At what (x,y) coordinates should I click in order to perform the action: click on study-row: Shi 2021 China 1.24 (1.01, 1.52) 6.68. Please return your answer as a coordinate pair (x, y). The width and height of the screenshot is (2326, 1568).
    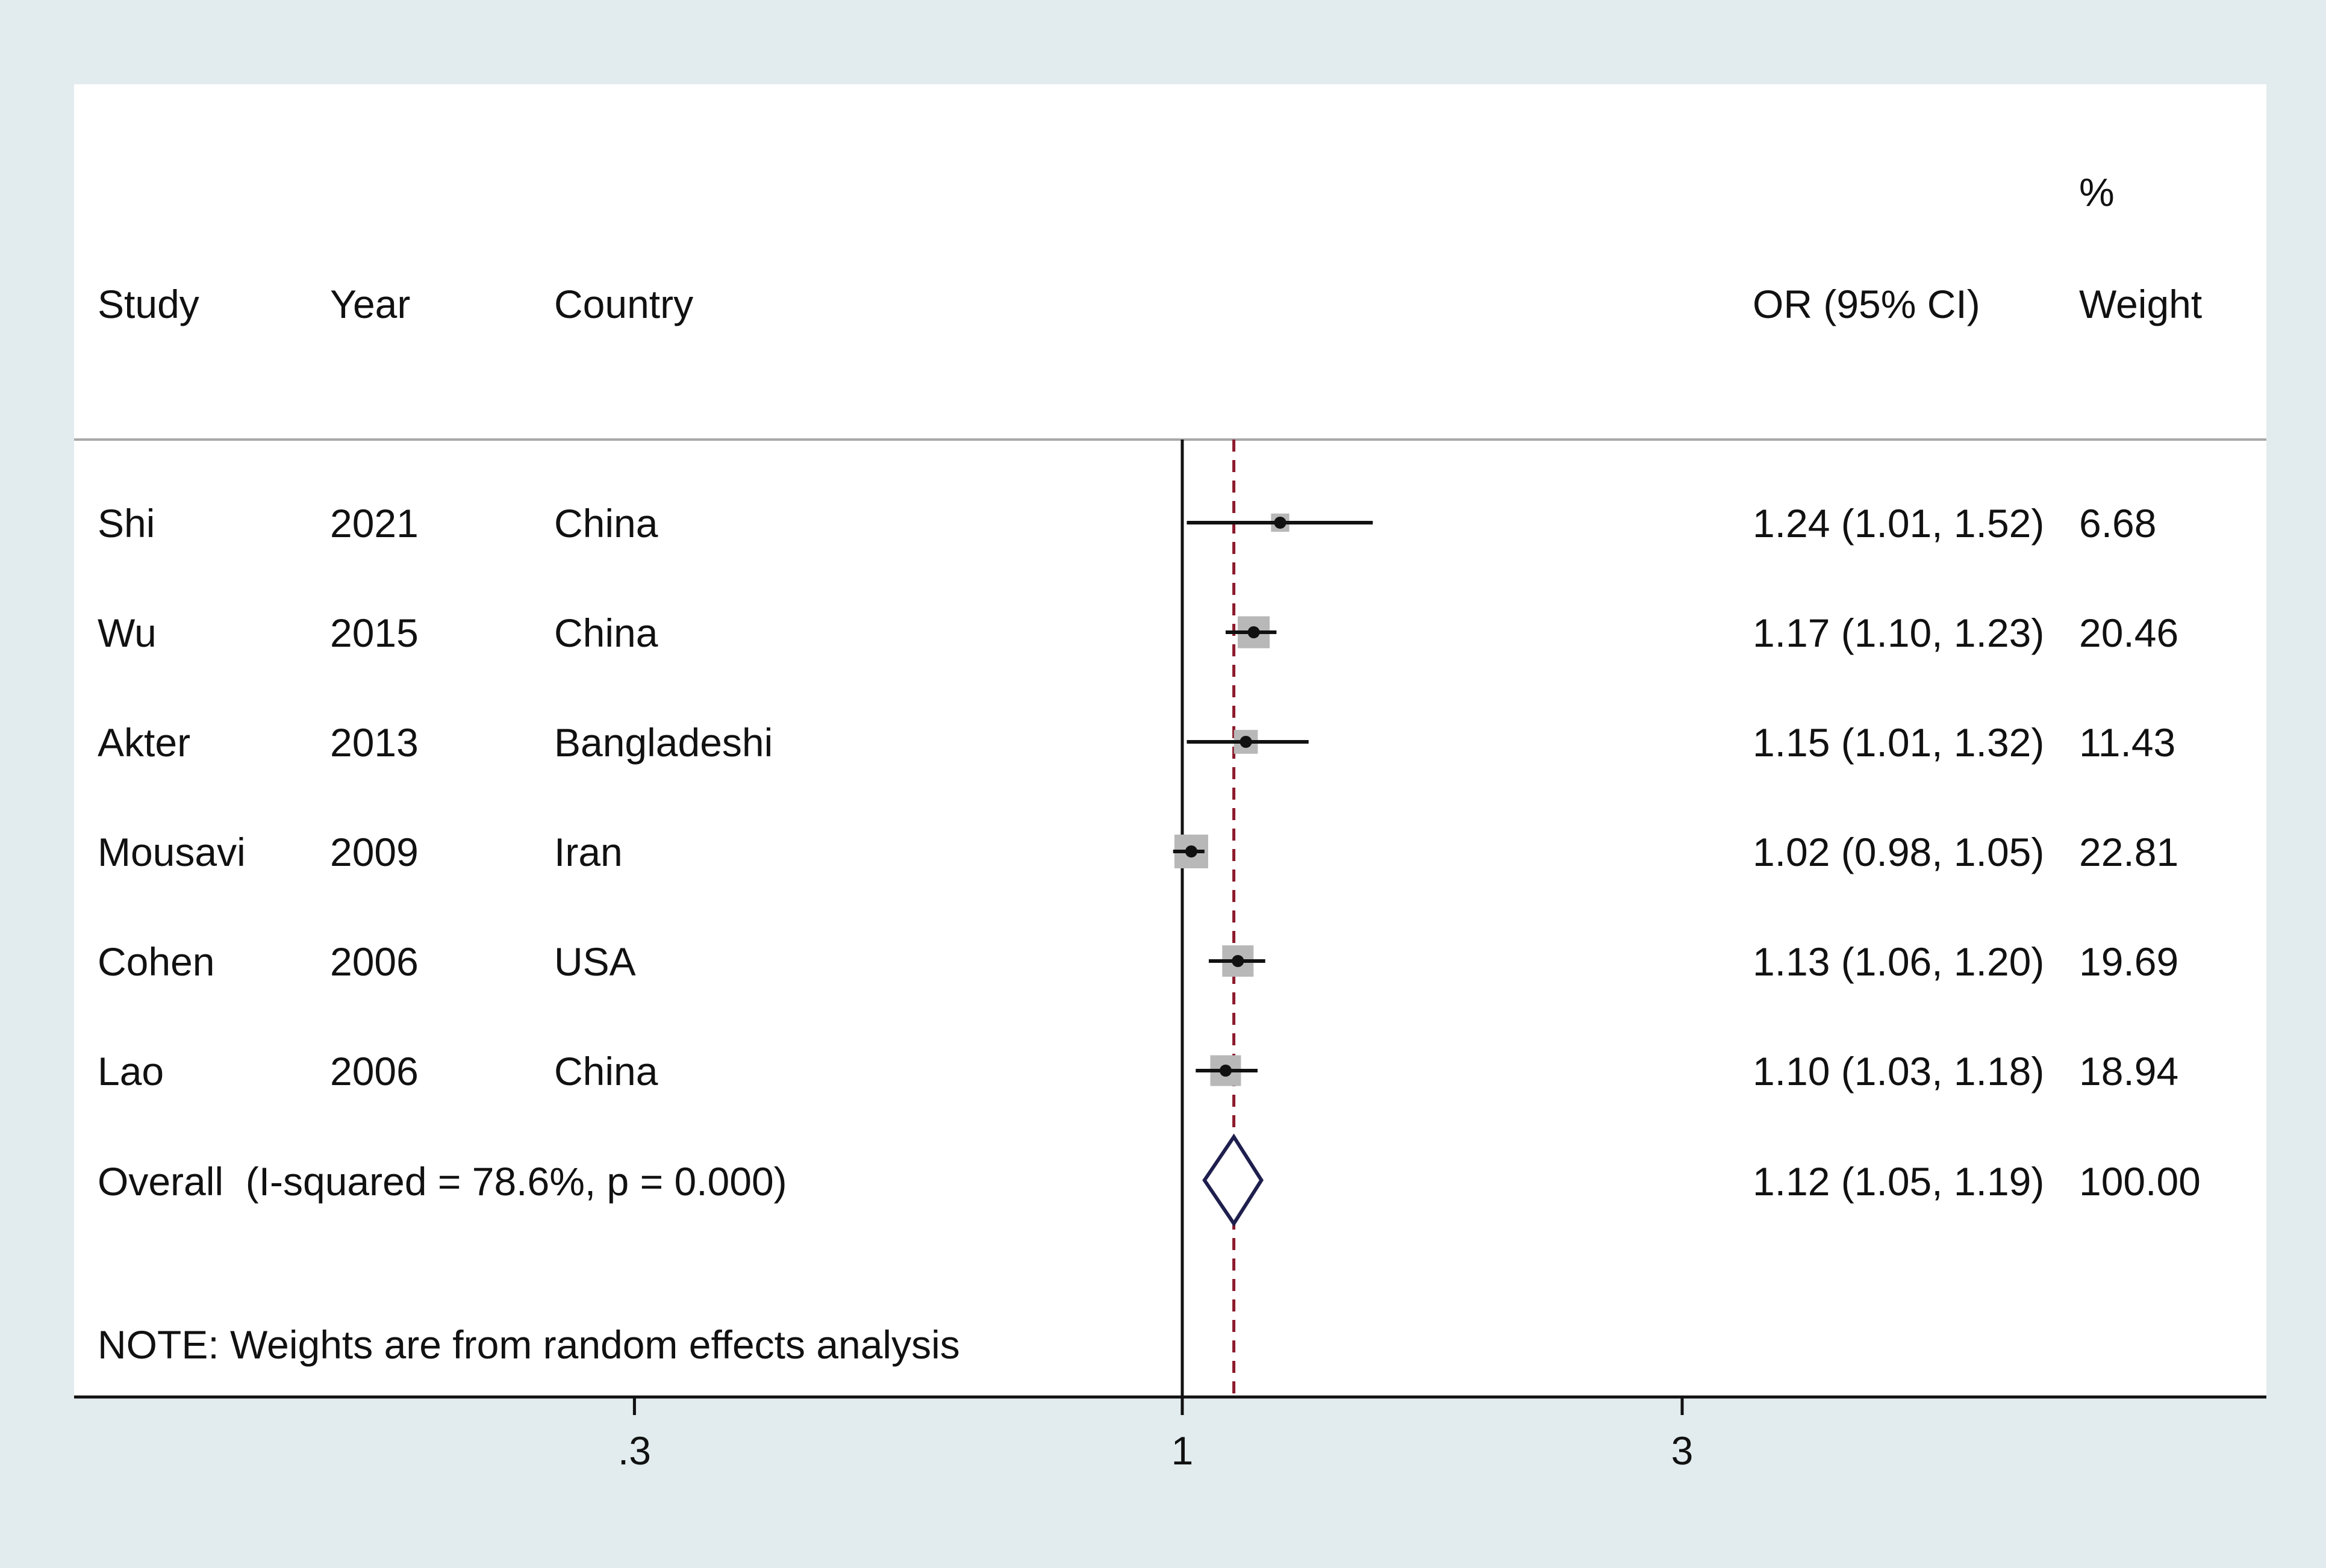
    Looking at the image, I should click on (1127, 524).